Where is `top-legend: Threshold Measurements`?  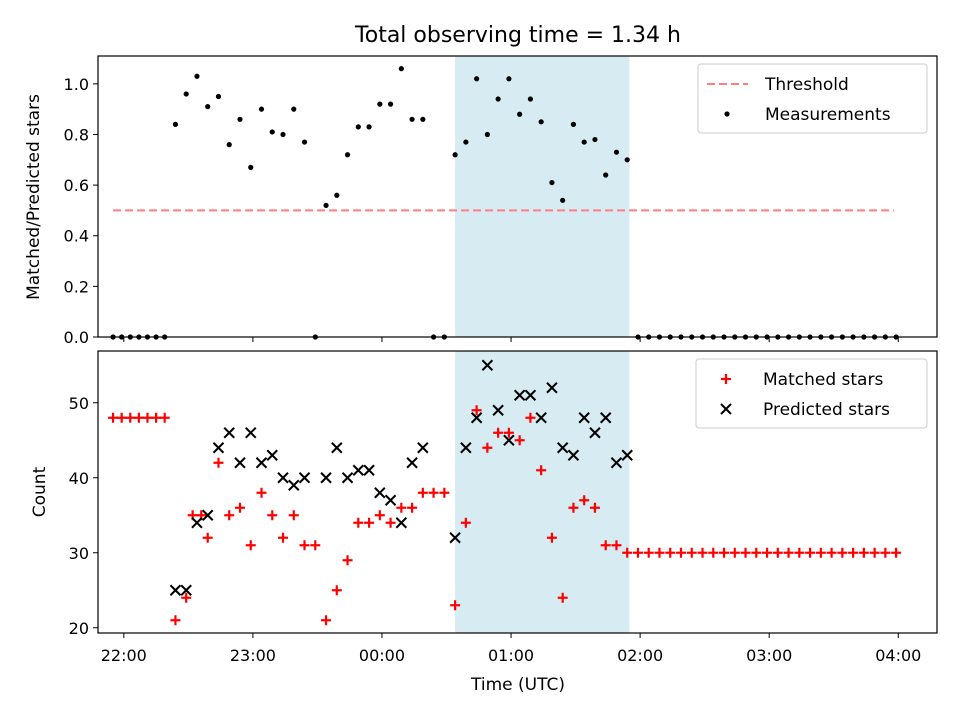 top-legend: Threshold Measurements is located at coordinates (812, 98).